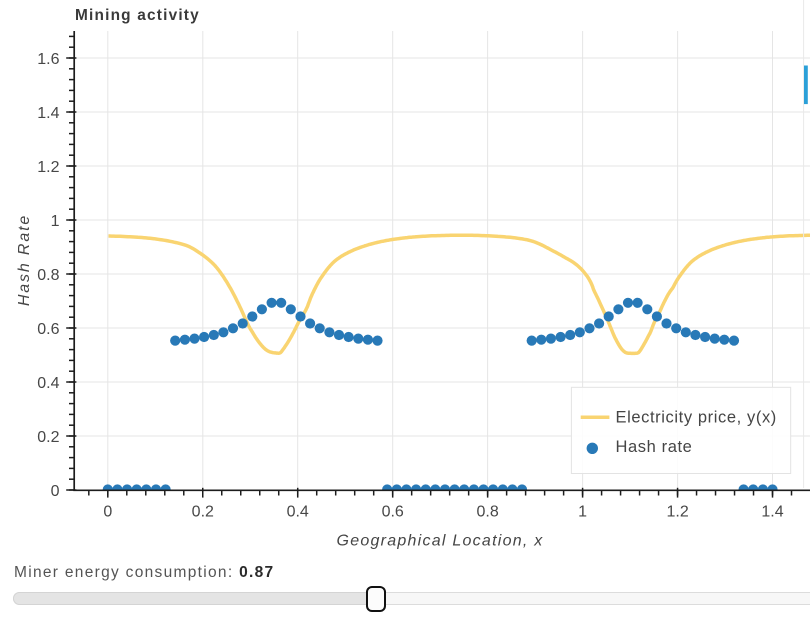 This screenshot has height=619, width=810. I want to click on svg-text: Hash rate, so click(654, 447).